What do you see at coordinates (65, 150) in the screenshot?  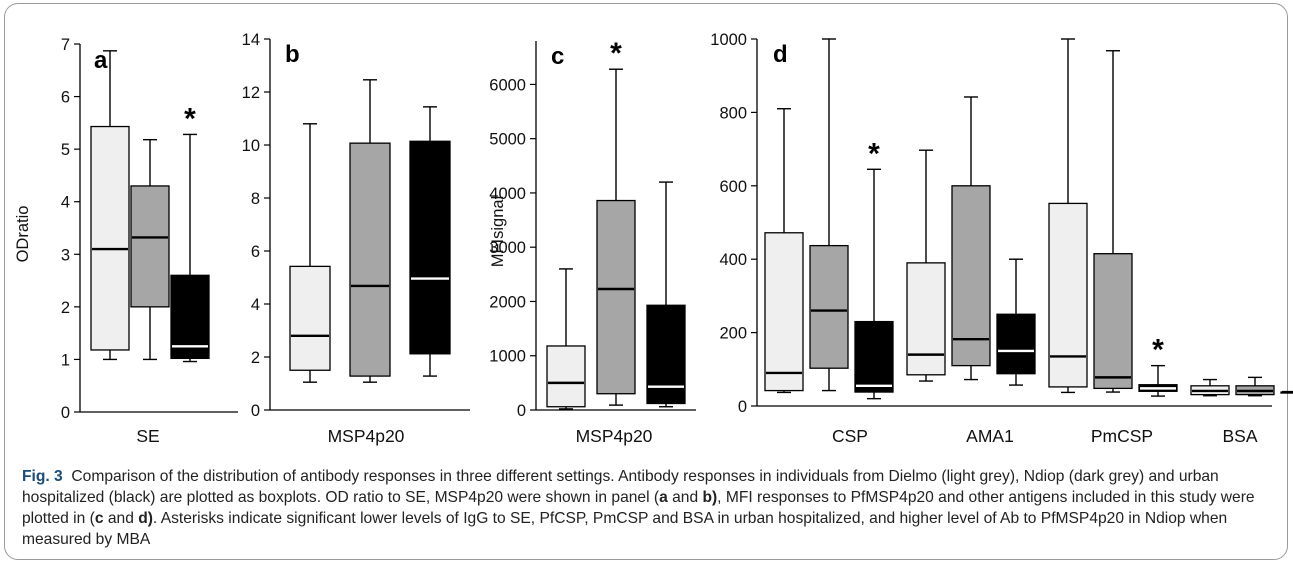 I see `y-tick-label: 5` at bounding box center [65, 150].